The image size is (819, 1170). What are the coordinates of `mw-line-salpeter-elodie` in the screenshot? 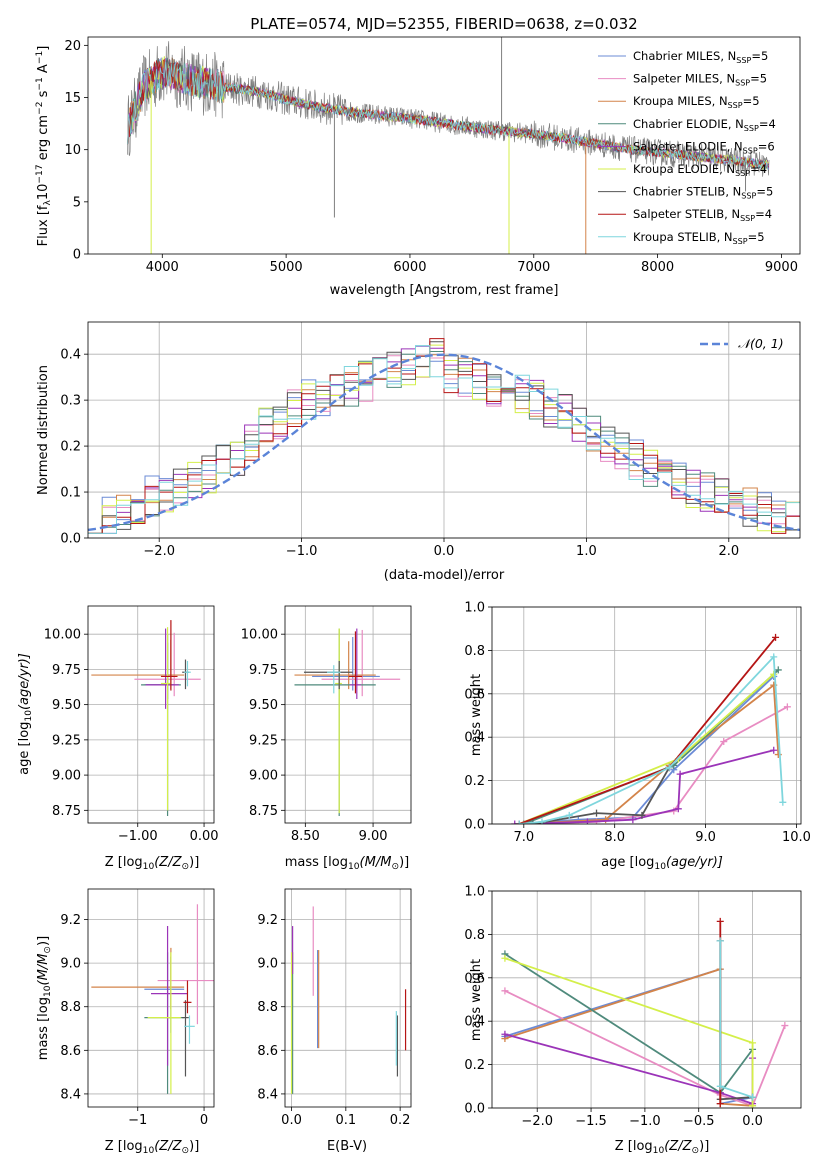 It's located at (644, 786).